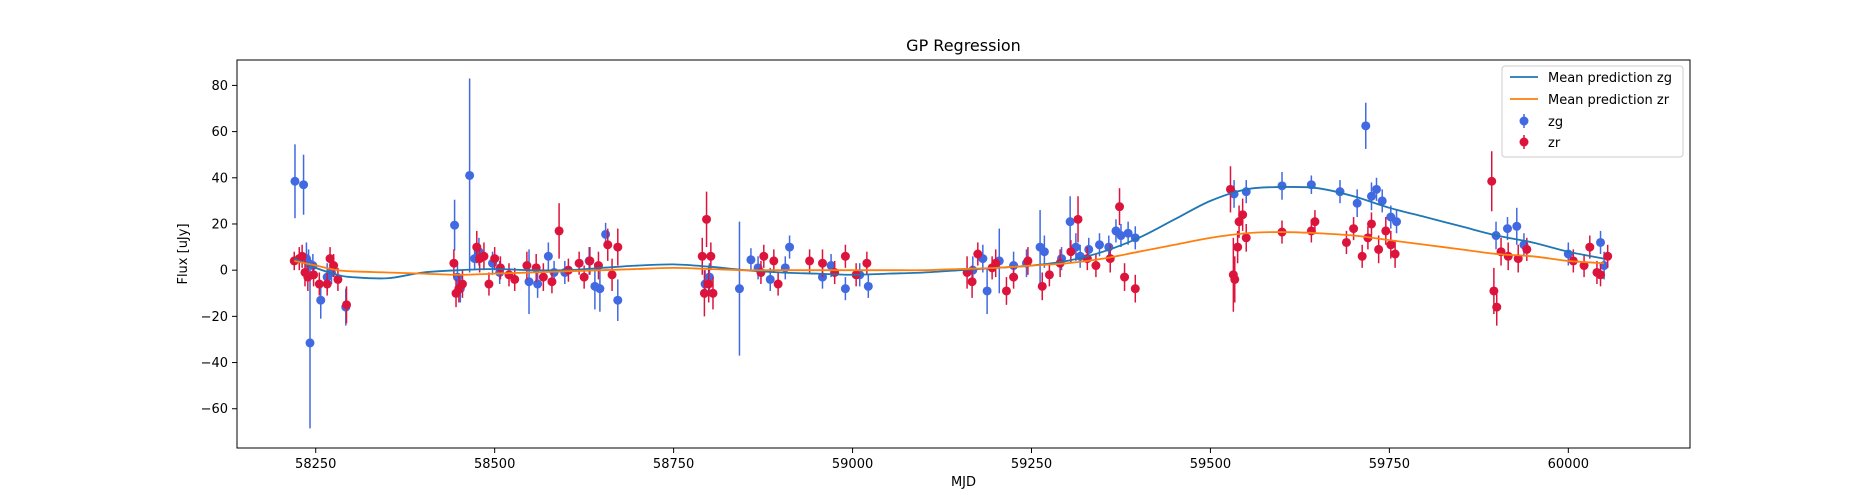 This screenshot has width=1875, height=500. Describe the element at coordinates (852, 464) in the screenshot. I see `x-tick-label: 59000` at that location.